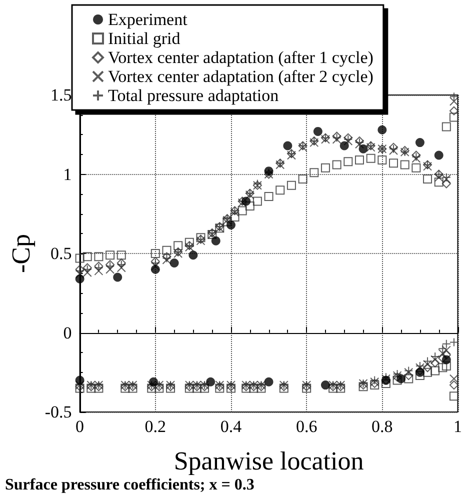 The image size is (465, 500). What do you see at coordinates (155, 426) in the screenshot?
I see `x-tick-label: 0.2` at bounding box center [155, 426].